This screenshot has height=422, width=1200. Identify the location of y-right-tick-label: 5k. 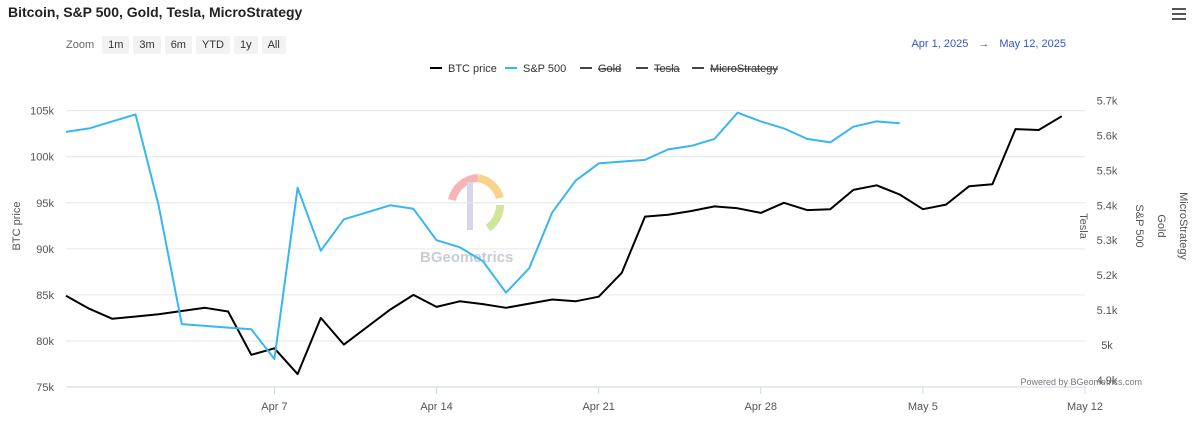
(1107, 346).